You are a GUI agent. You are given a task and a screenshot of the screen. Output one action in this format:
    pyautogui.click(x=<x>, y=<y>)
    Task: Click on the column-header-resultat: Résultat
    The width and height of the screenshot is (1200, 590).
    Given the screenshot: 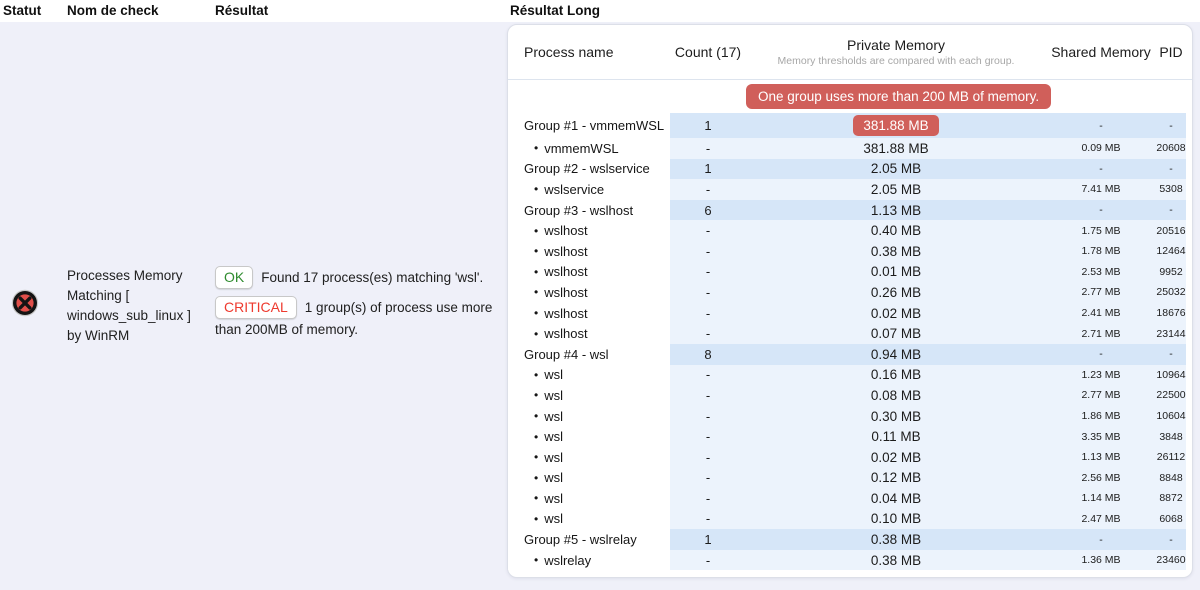 What is the action you would take?
    pyautogui.click(x=242, y=10)
    